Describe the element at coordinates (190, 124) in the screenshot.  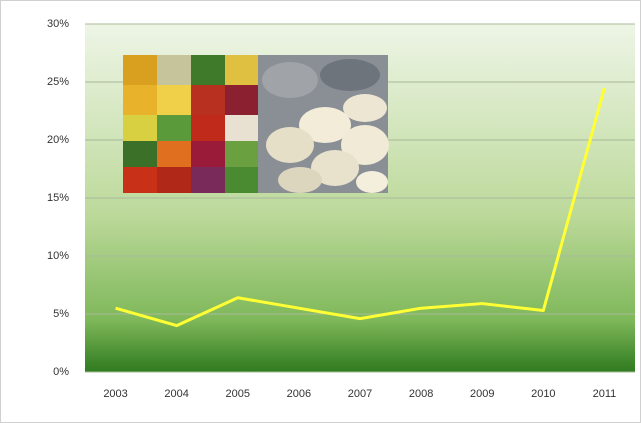
I see `photo-vegetables` at that location.